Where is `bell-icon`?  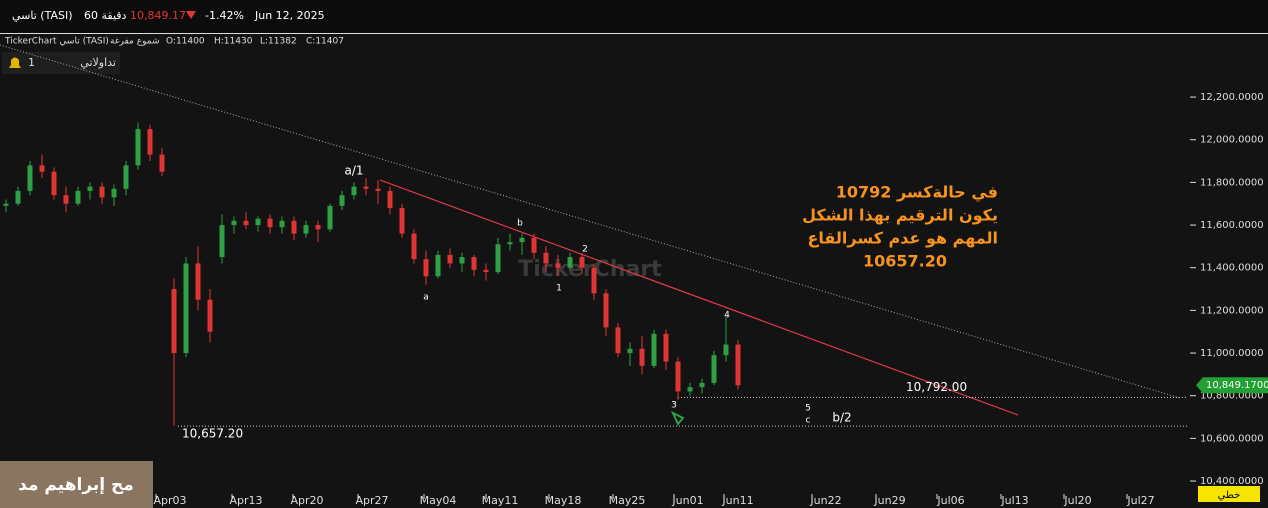 bell-icon is located at coordinates (15, 63).